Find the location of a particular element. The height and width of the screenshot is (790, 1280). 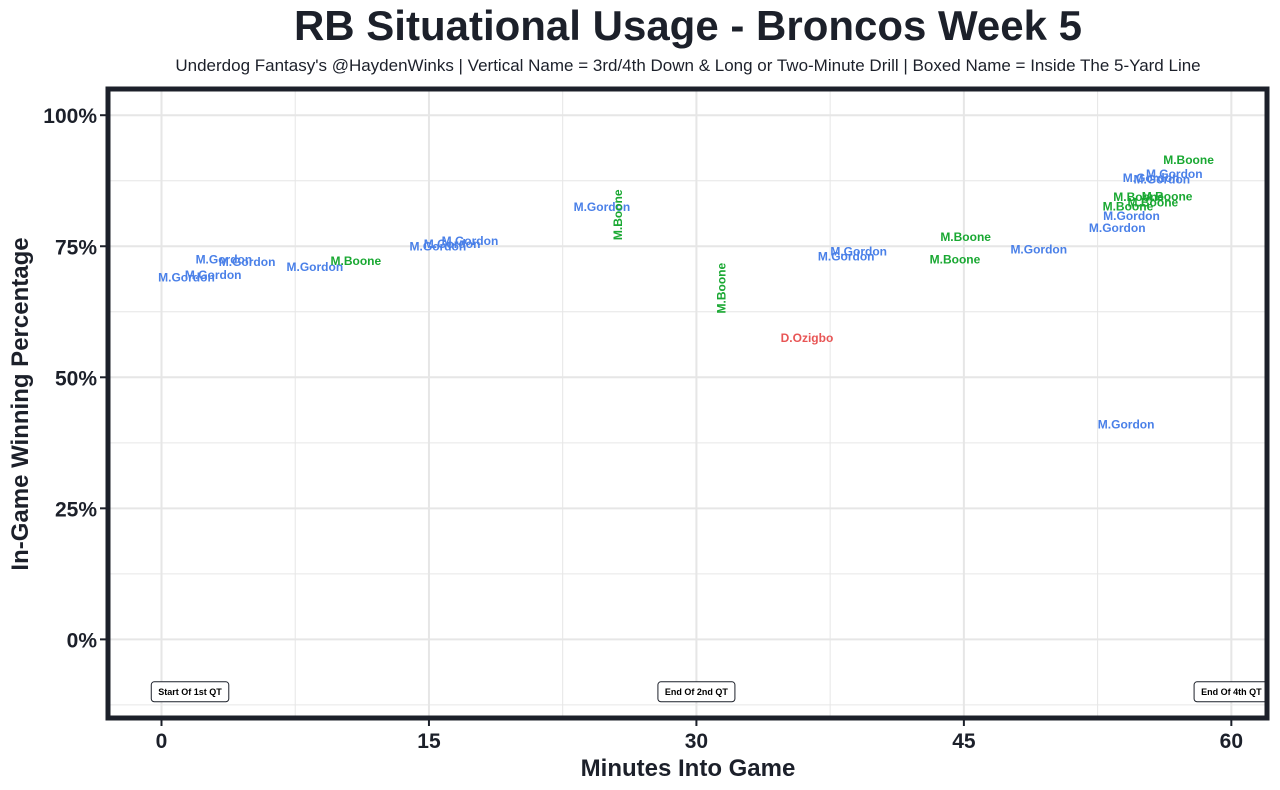

chart-title: RB Situational Usage - Broncos Week 5 is located at coordinates (688, 25).